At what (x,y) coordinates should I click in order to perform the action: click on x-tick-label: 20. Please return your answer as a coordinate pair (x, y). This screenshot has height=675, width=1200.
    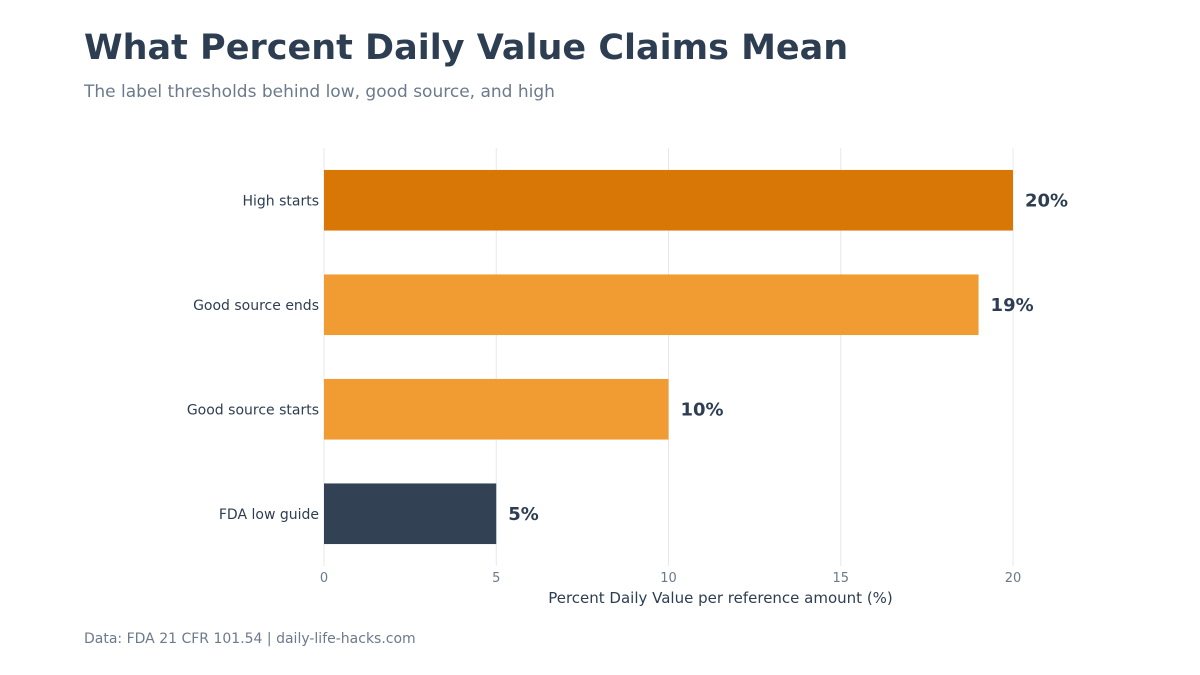
    Looking at the image, I should click on (1013, 578).